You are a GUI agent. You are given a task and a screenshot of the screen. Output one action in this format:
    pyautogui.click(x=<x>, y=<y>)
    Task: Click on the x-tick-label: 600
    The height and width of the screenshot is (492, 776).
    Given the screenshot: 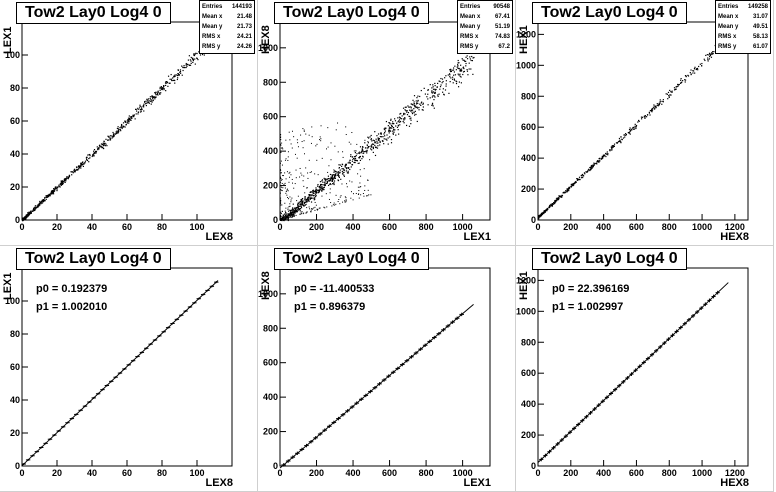 What is the action you would take?
    pyautogui.click(x=636, y=473)
    